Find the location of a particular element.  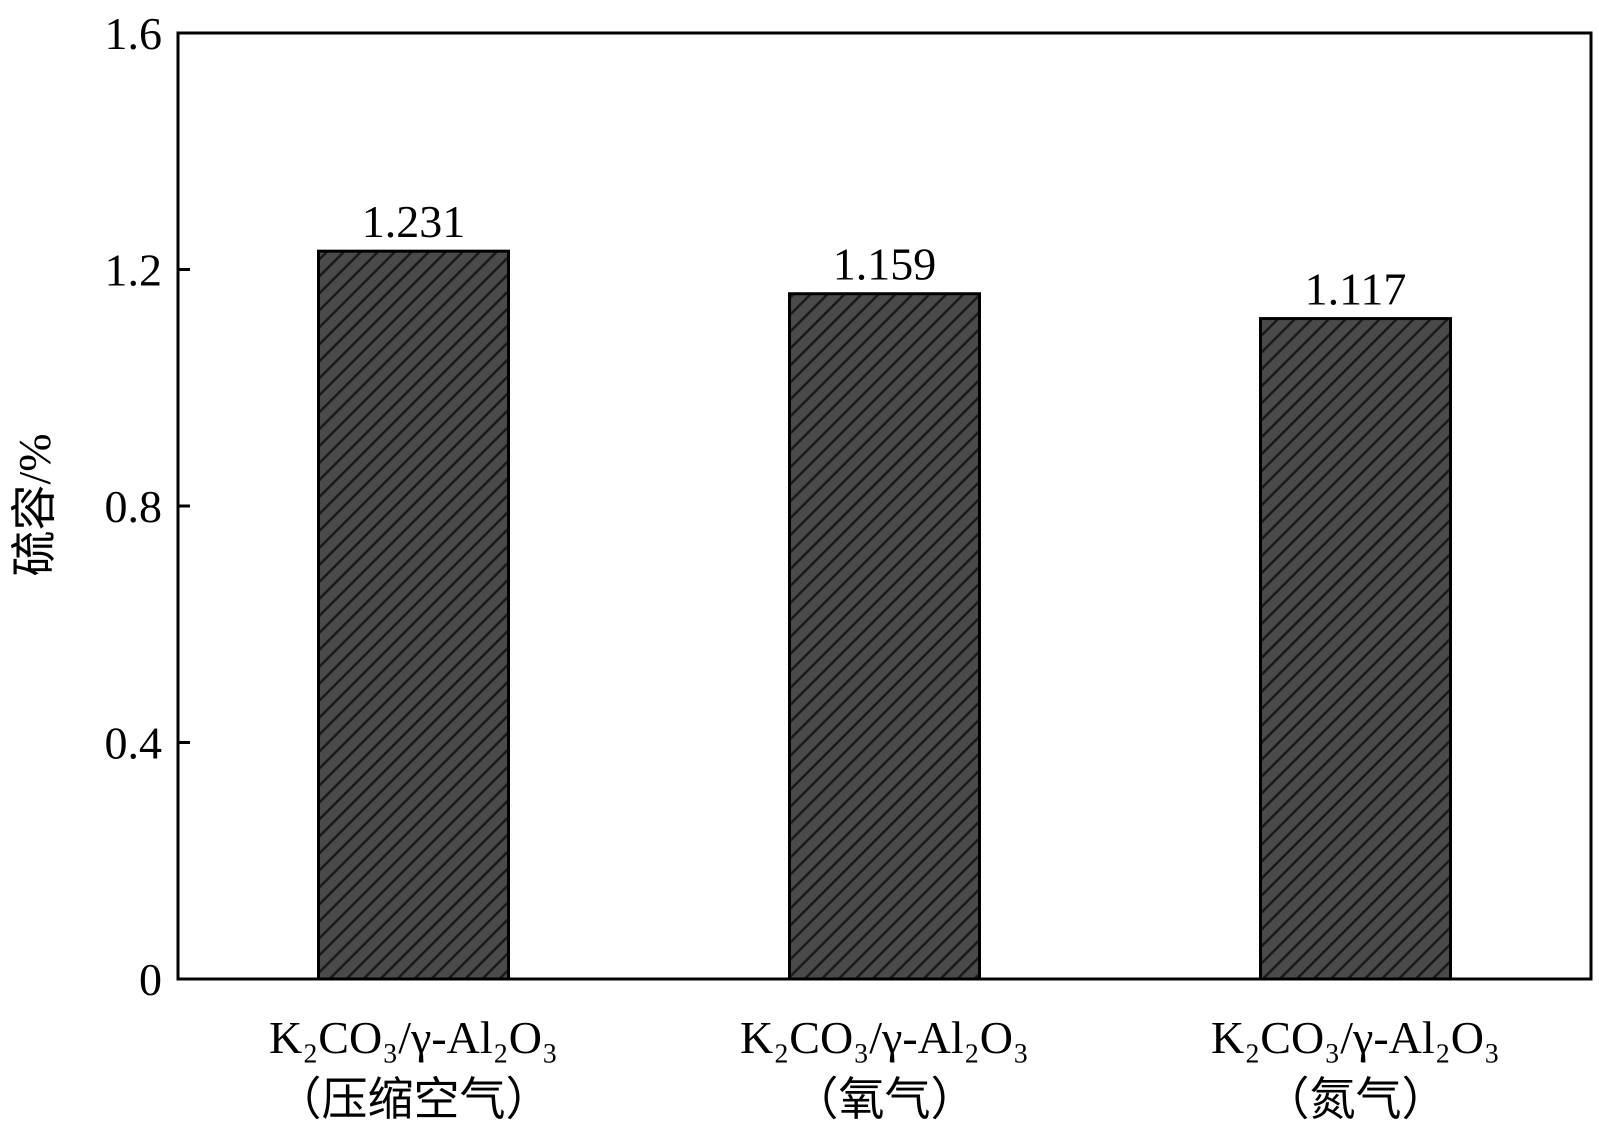

y-axis: 0 0.4 0.8 1.2 1.6 is located at coordinates (147, 506).